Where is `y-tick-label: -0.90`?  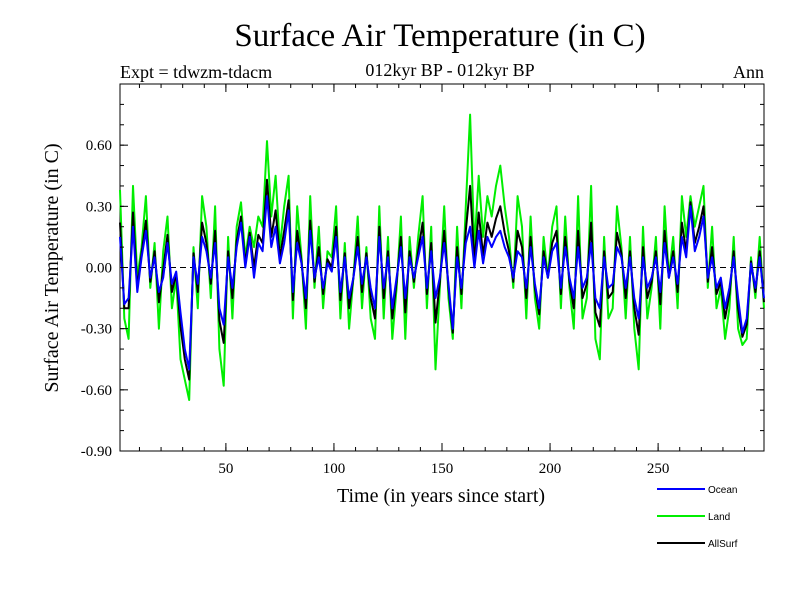
y-tick-label: -0.90 is located at coordinates (96, 452).